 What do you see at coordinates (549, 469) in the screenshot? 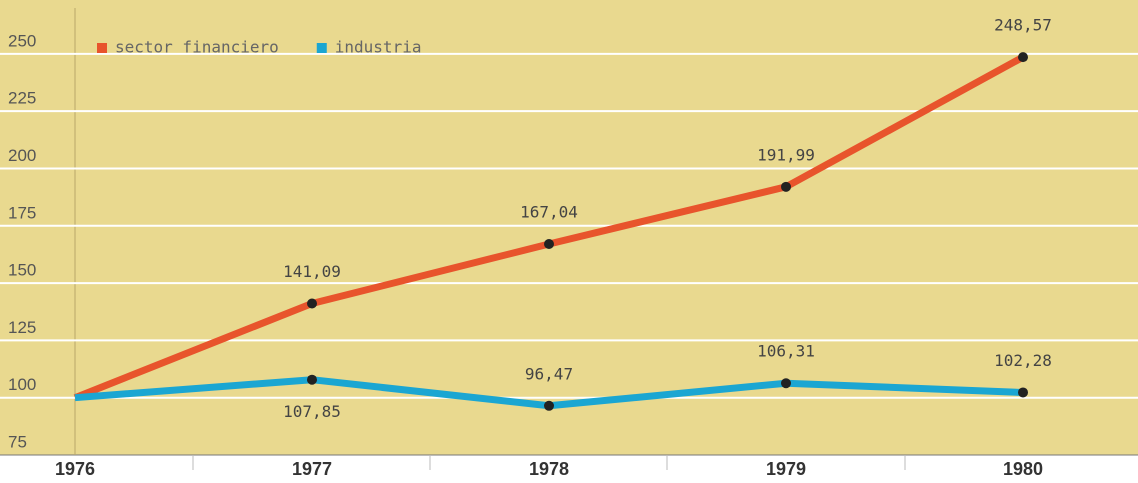
I see `x-tick-label: 1978` at bounding box center [549, 469].